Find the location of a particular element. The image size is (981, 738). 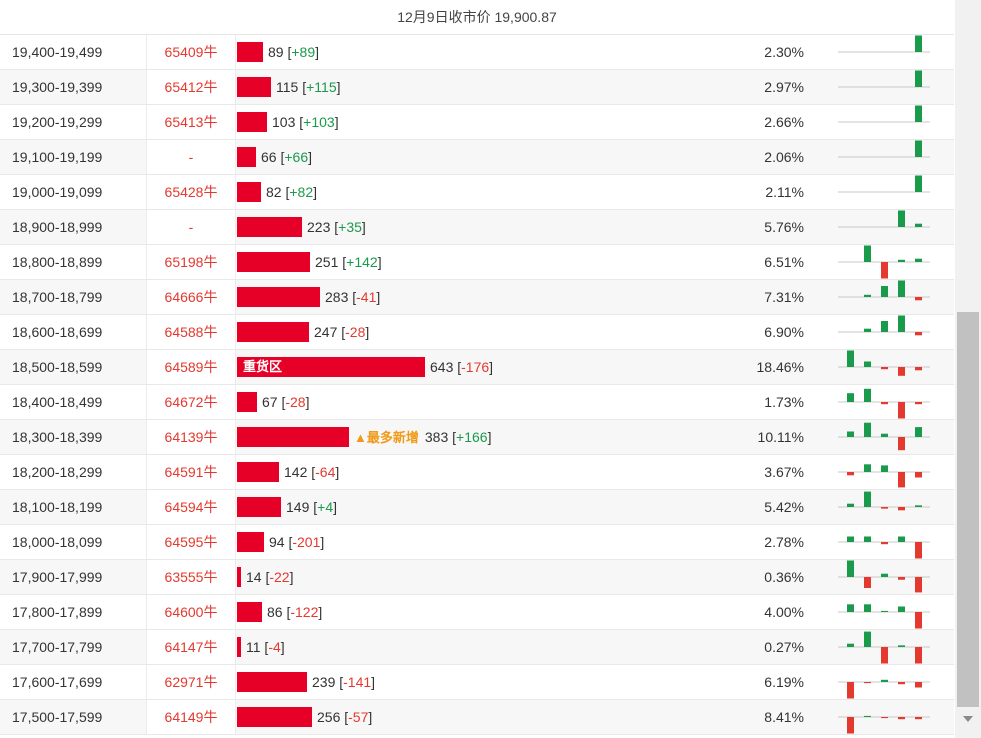

cbbc-code: 65428牛 is located at coordinates (191, 192).